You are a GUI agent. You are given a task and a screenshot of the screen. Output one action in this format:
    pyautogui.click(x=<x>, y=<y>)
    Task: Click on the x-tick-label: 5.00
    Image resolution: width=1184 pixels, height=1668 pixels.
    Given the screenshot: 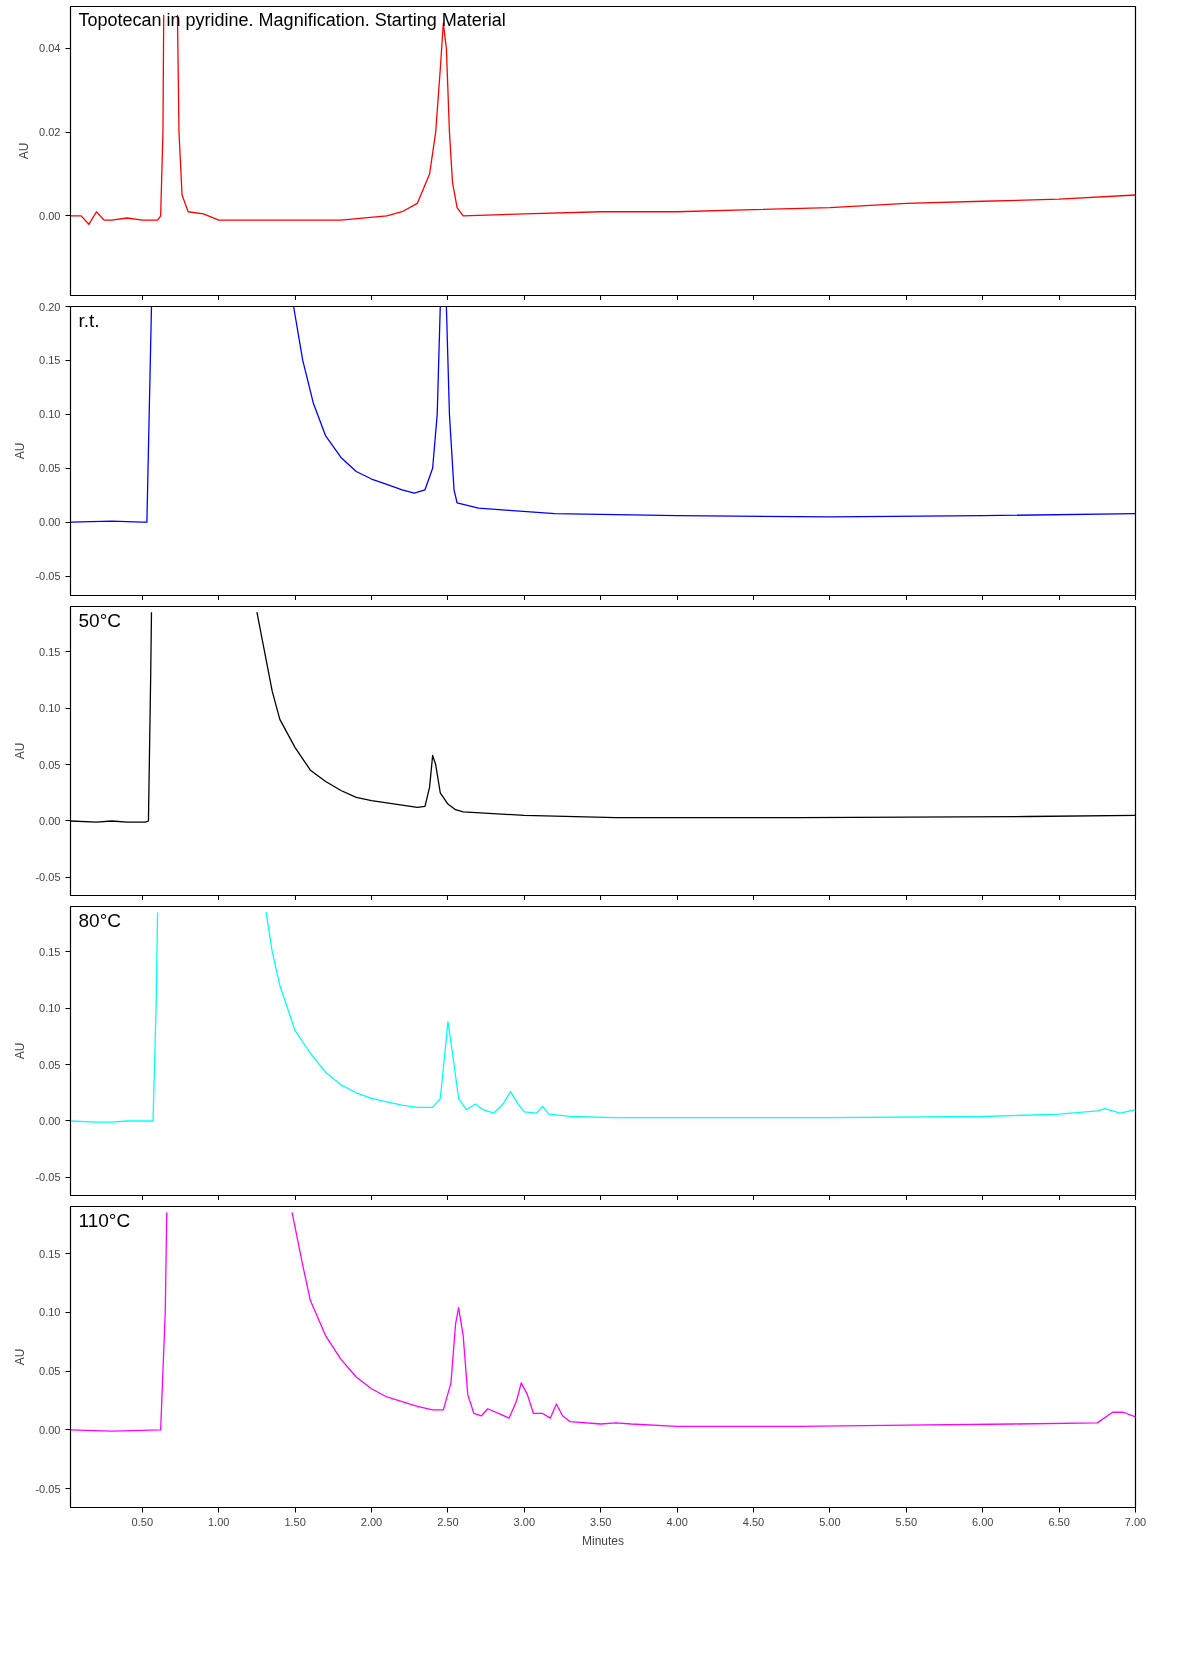 What is the action you would take?
    pyautogui.click(x=830, y=1521)
    